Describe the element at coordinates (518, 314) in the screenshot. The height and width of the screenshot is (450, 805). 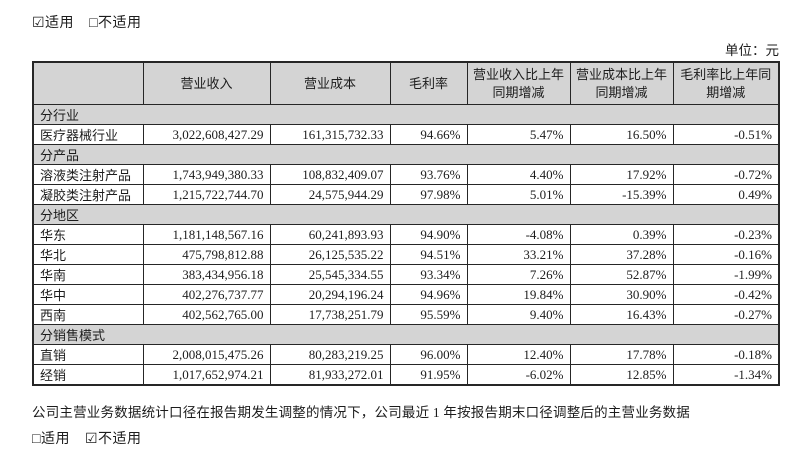
I see `revenue-yoy-cell: 9.40%` at that location.